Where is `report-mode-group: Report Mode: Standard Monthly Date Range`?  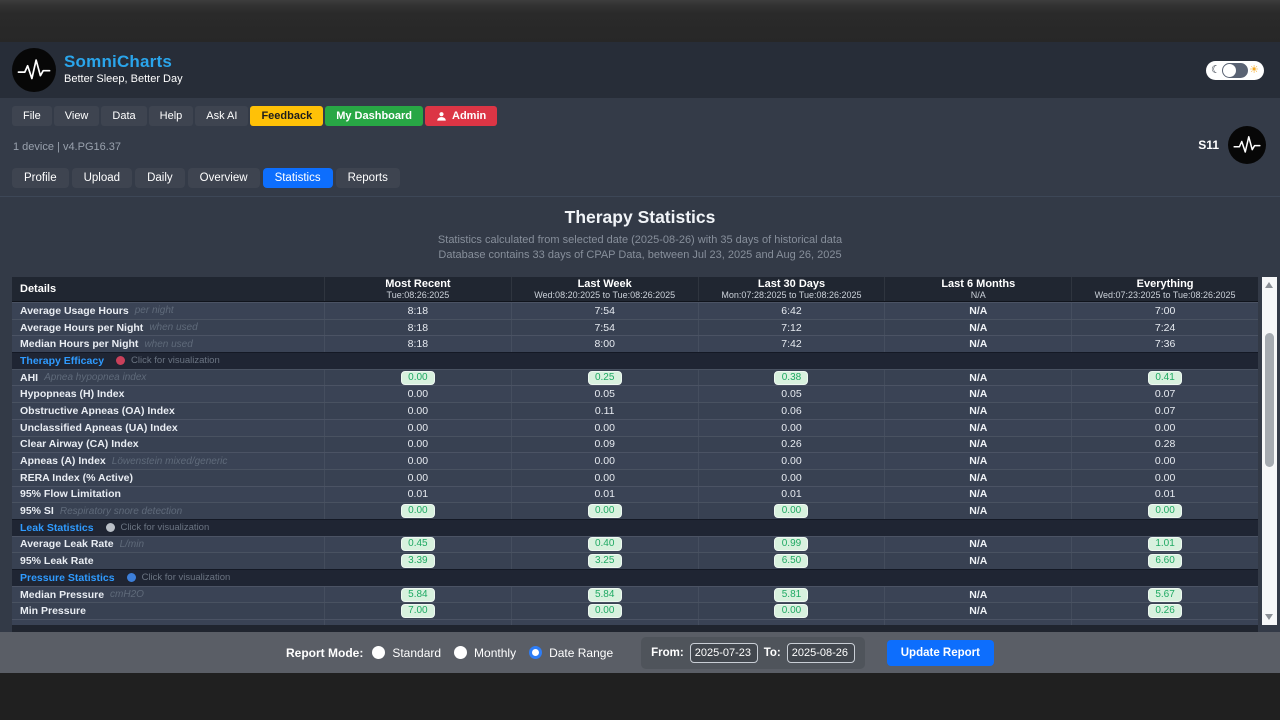 report-mode-group: Report Mode: Standard Monthly Date Range is located at coordinates (452, 653).